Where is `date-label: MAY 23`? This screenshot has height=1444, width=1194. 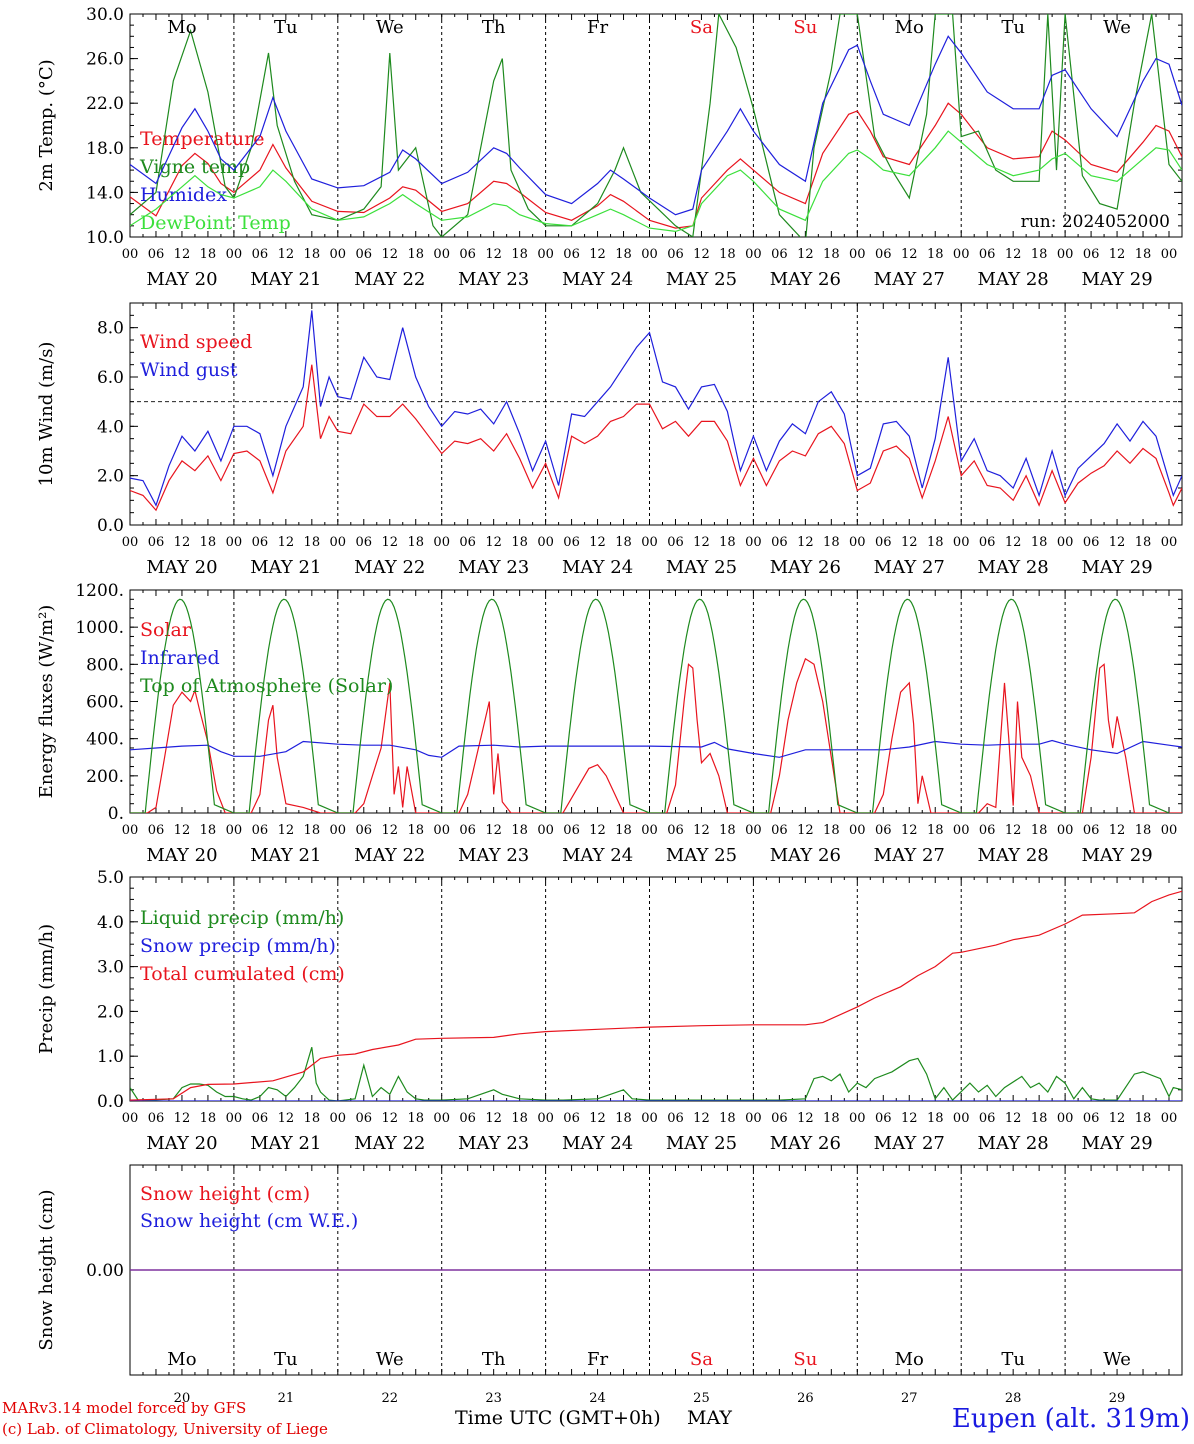 date-label: MAY 23 is located at coordinates (493, 279).